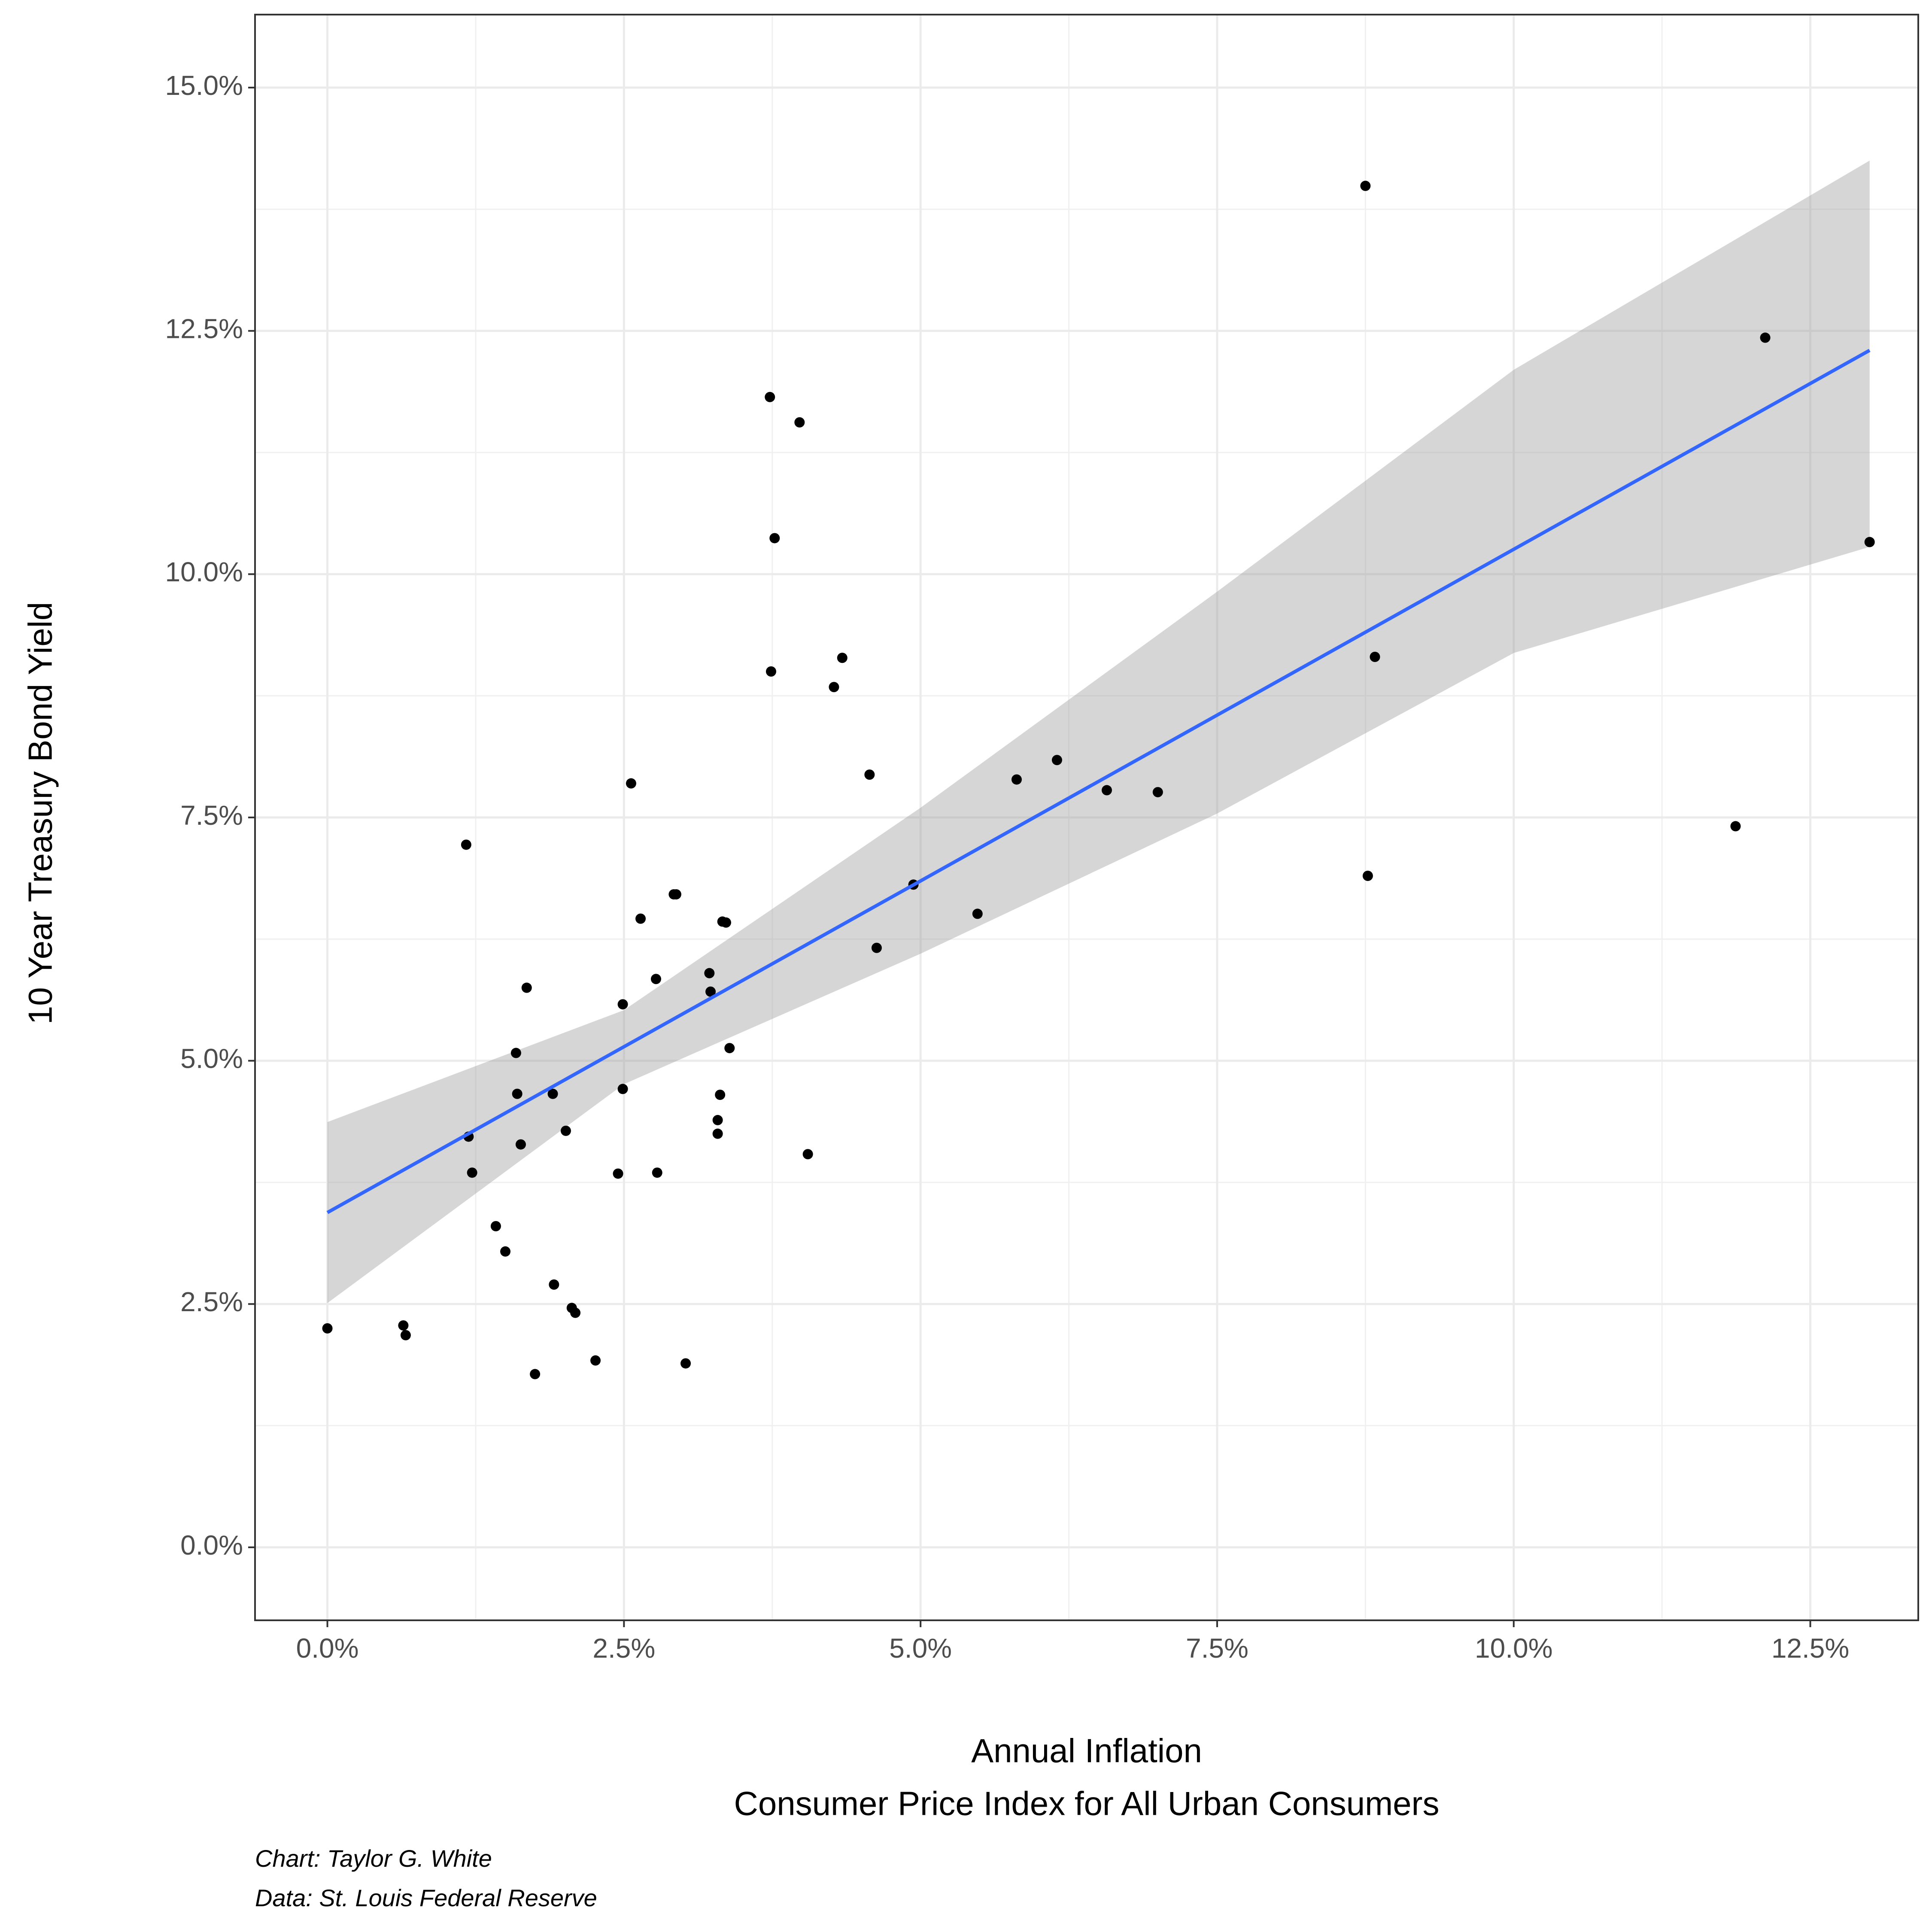  I want to click on caption: Chart: Taylor G. White, so click(374, 1858).